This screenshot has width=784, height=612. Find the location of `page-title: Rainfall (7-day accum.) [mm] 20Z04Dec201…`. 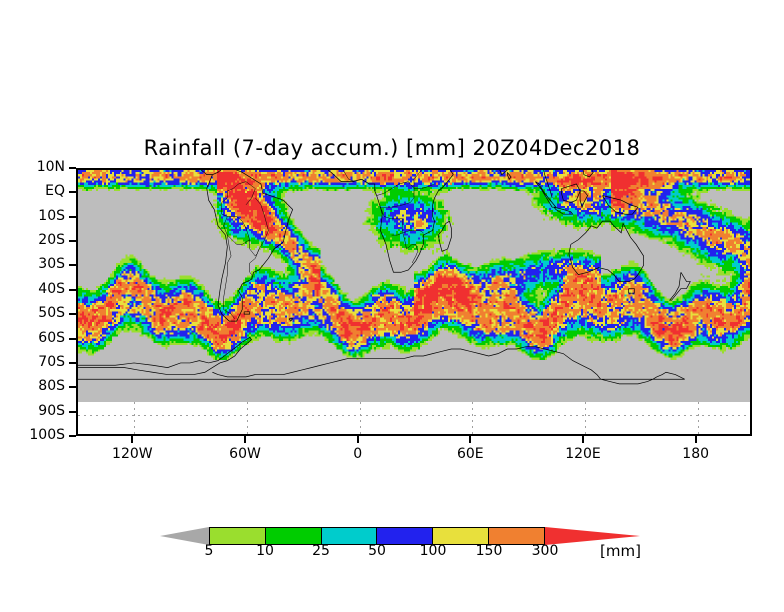

page-title: Rainfall (7-day accum.) [mm] 20Z04Dec201… is located at coordinates (392, 148).